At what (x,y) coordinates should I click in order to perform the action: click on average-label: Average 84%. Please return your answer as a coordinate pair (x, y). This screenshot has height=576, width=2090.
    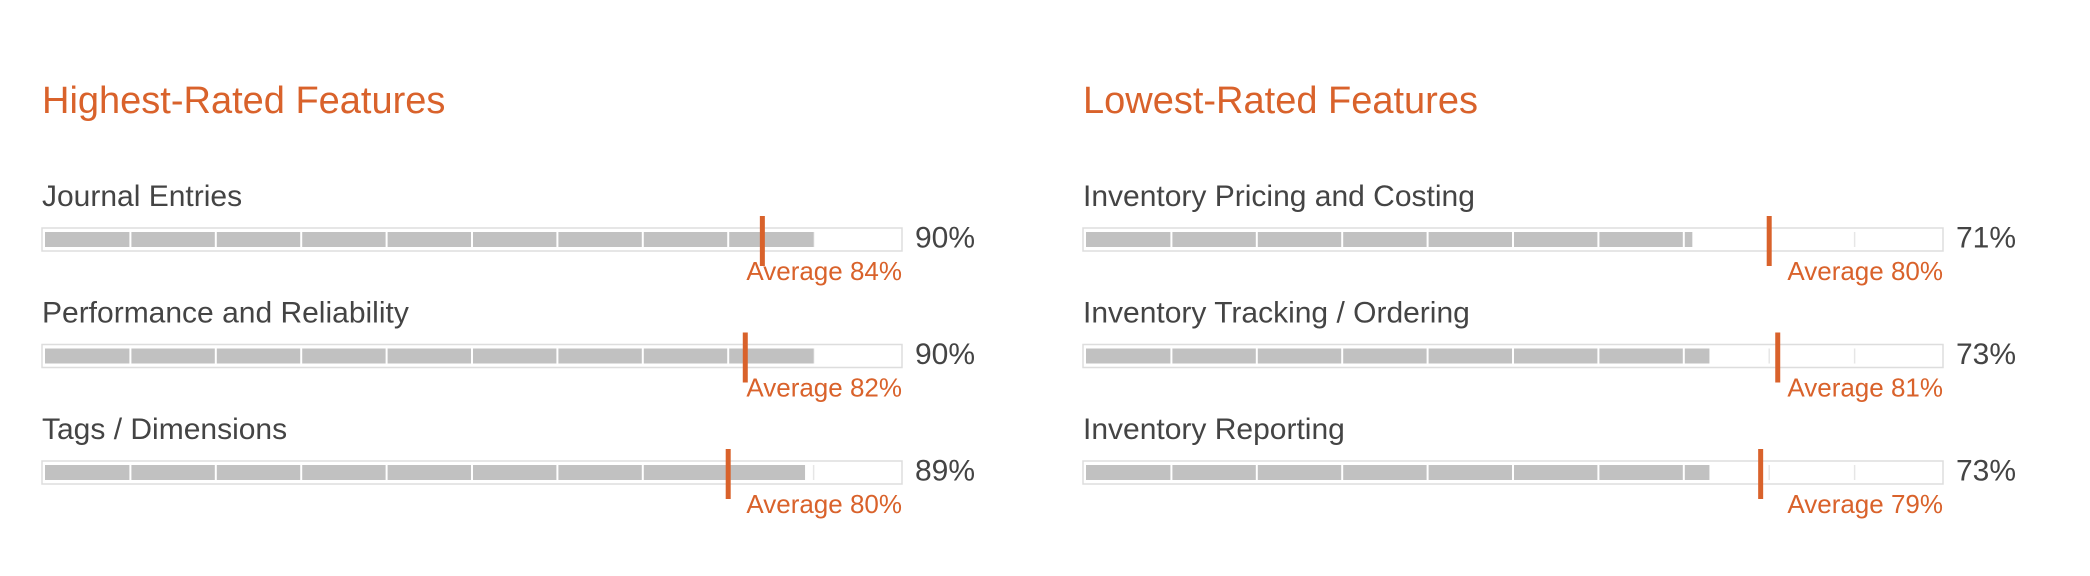
    Looking at the image, I should click on (824, 271).